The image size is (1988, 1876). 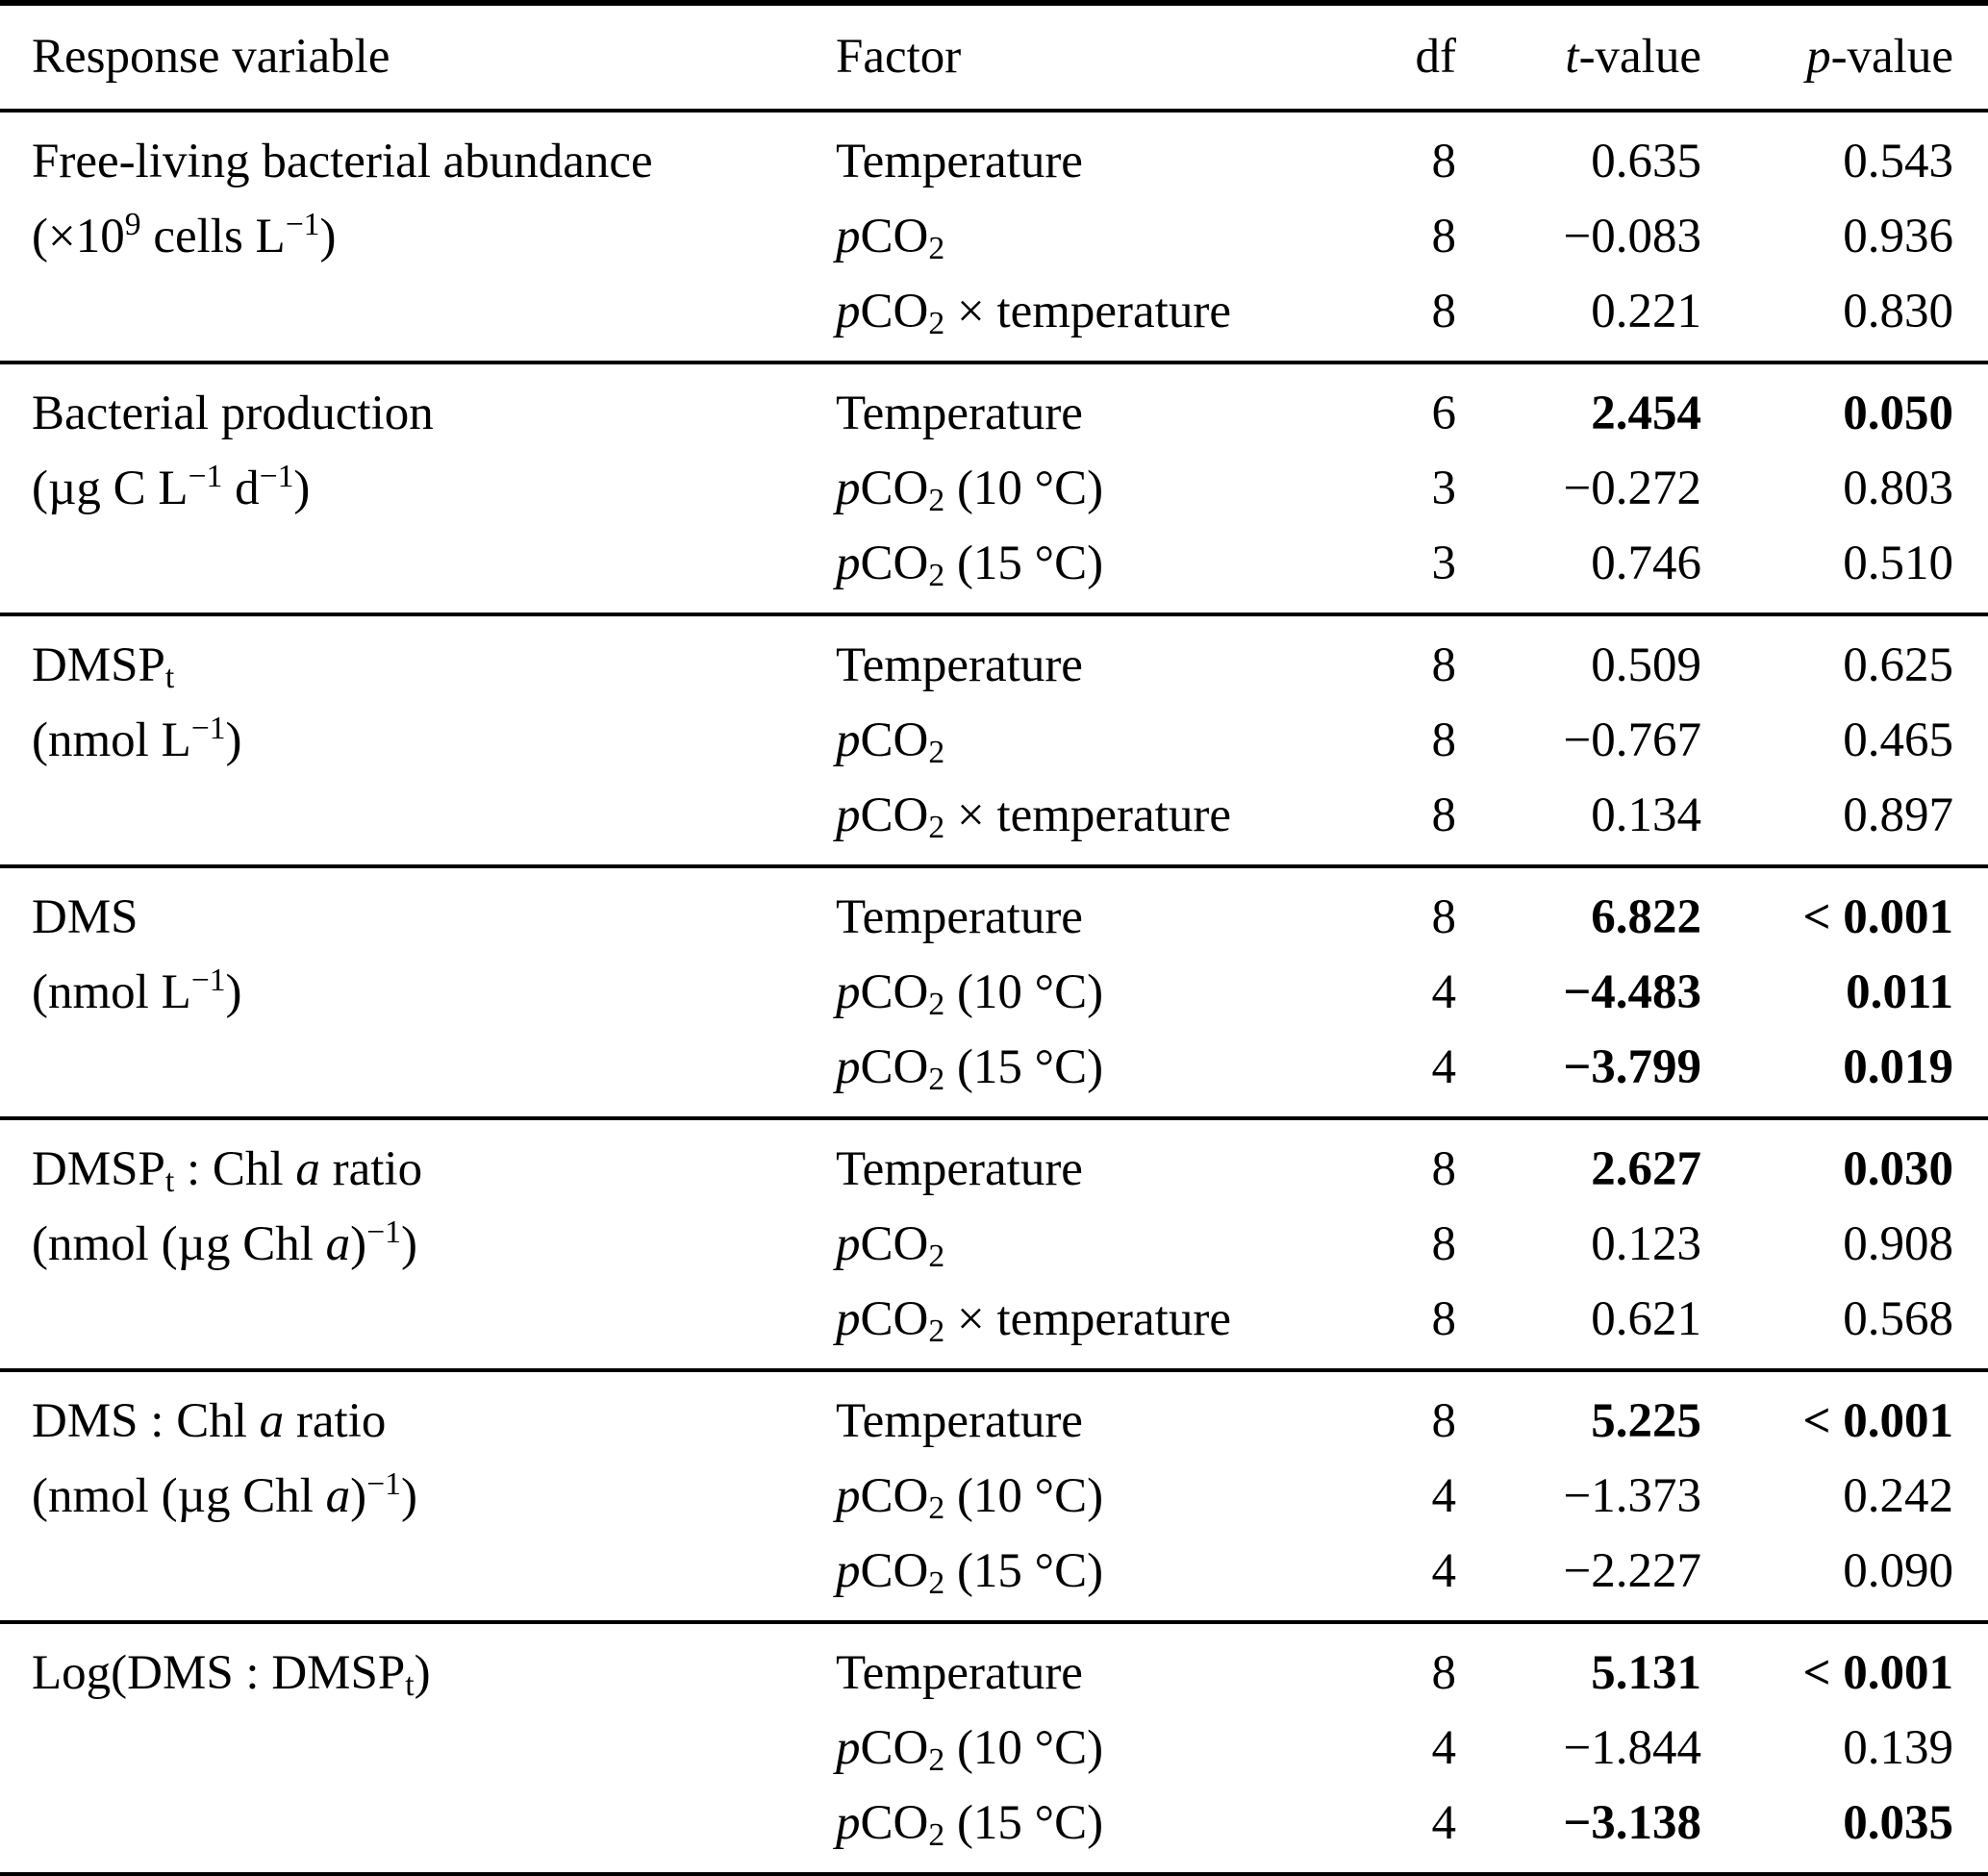 I want to click on p-value-cell: 0.510, so click(x=1898, y=563).